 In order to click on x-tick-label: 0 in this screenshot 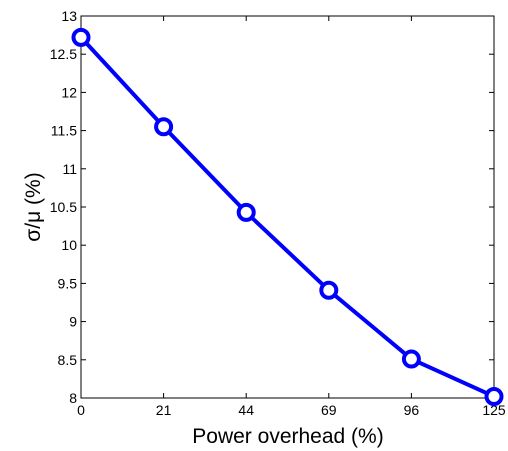, I will do `click(81, 410)`.